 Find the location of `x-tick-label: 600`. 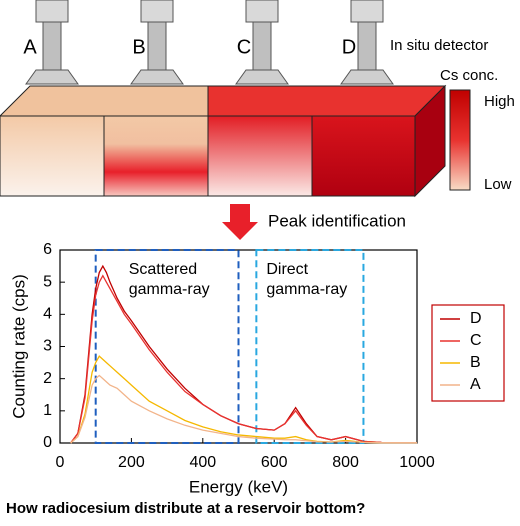

x-tick-label: 600 is located at coordinates (274, 462).